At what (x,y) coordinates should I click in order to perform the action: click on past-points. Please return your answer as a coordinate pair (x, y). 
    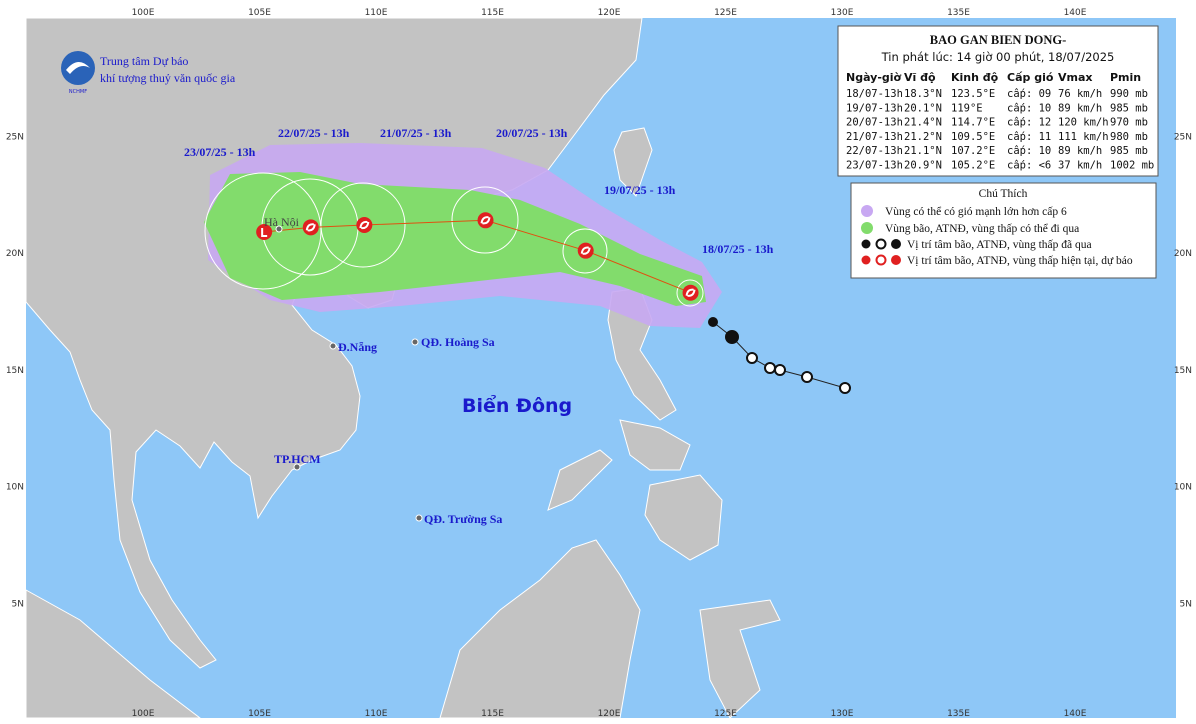
    Looking at the image, I should click on (779, 355).